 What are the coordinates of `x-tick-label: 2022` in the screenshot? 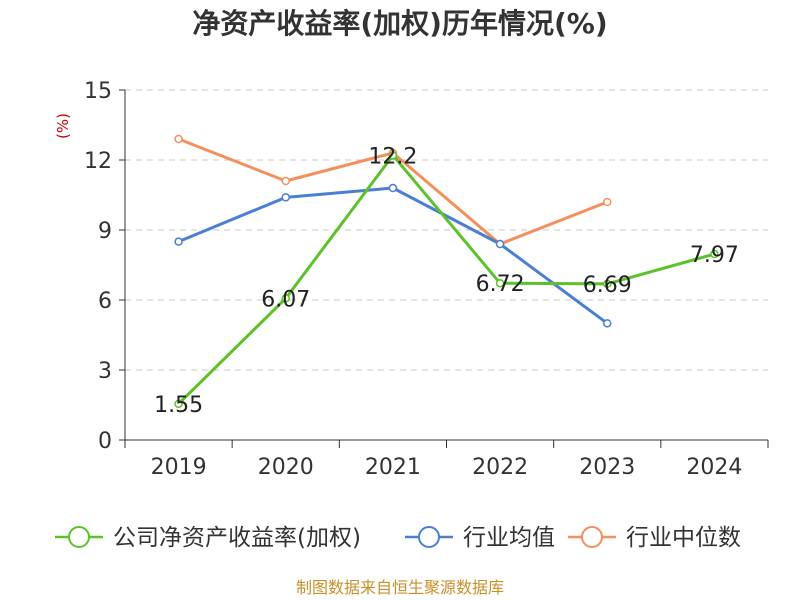 It's located at (500, 467).